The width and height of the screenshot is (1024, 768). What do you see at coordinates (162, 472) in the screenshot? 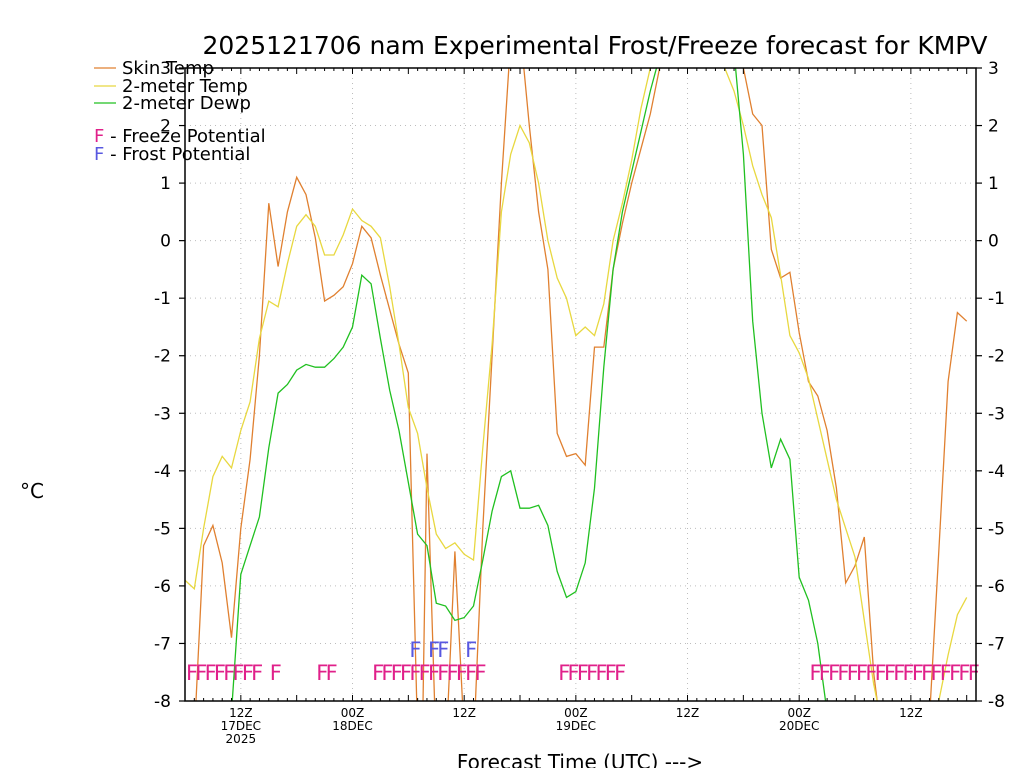
I see `y-tick-label: -4` at bounding box center [162, 472].